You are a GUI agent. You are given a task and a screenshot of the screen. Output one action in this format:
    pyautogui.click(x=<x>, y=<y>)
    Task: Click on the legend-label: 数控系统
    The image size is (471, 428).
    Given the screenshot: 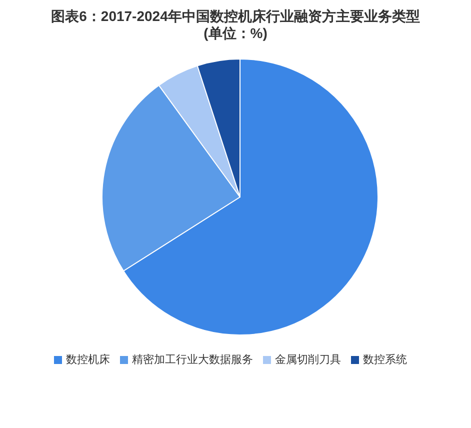 What is the action you would take?
    pyautogui.click(x=385, y=360)
    